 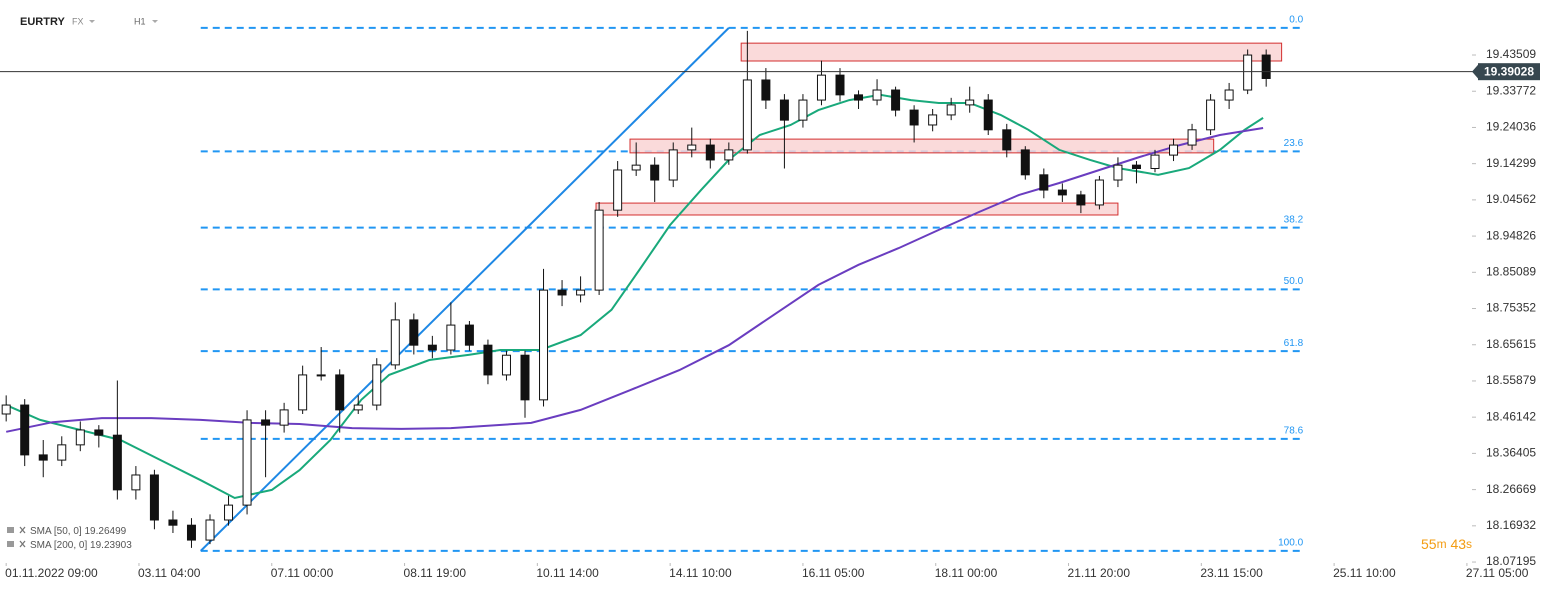 I want to click on y-tick-label: 18.75352, so click(x=1511, y=308).